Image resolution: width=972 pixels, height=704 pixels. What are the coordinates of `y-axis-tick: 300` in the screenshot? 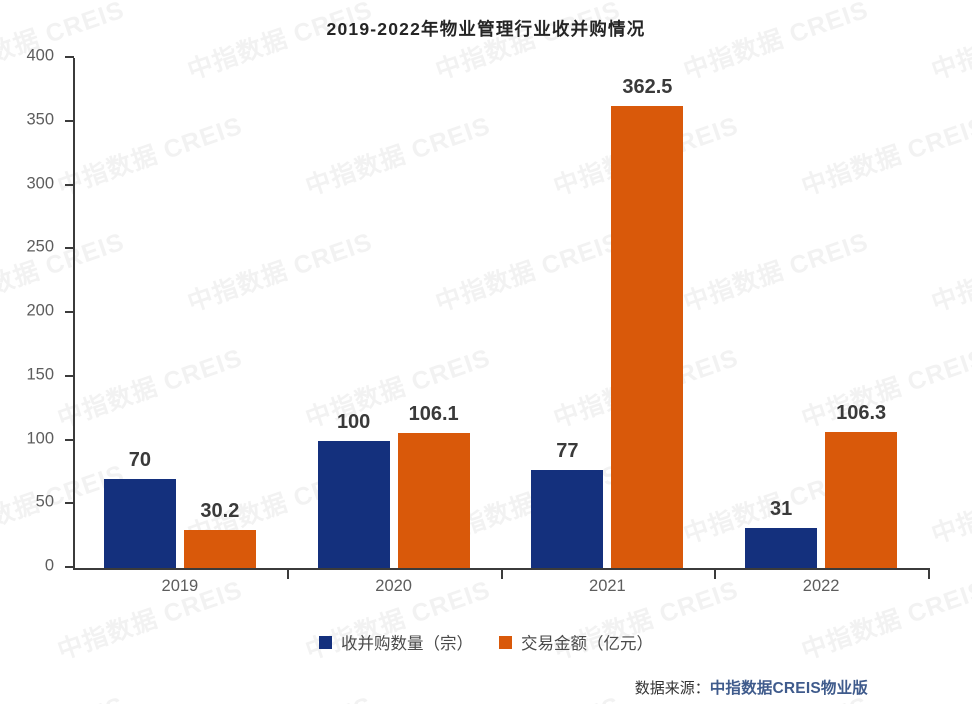 It's located at (50, 183).